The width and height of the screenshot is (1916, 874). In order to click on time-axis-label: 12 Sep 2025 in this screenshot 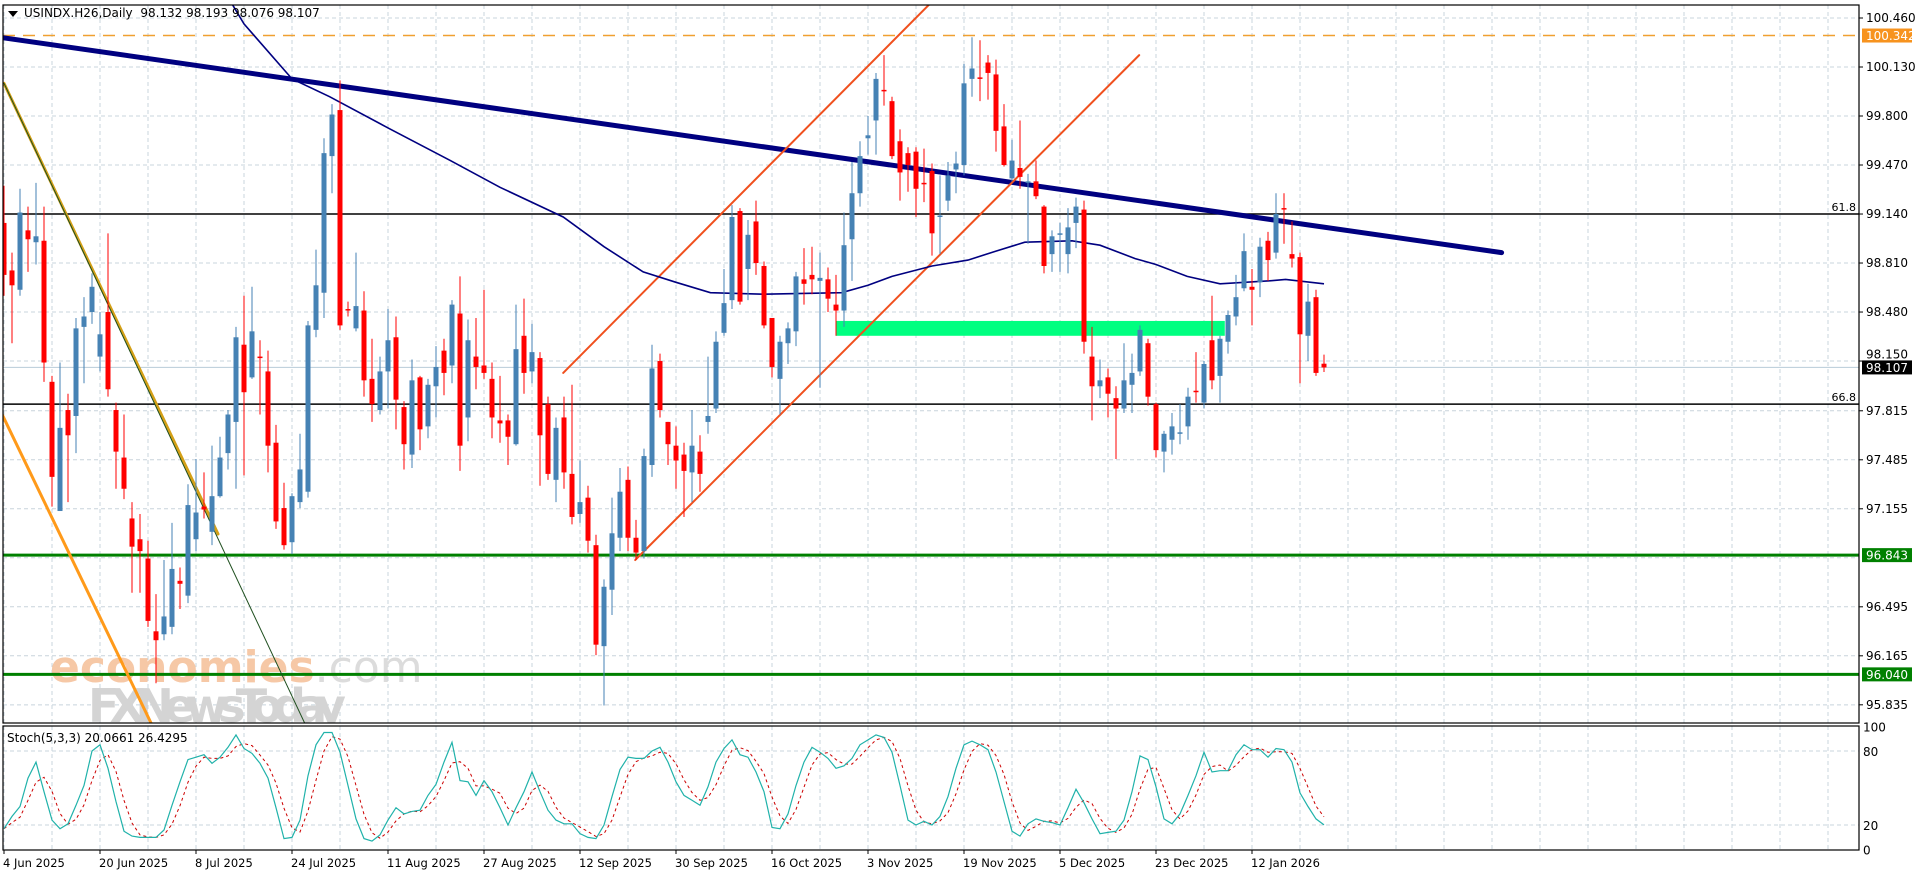, I will do `click(615, 863)`.